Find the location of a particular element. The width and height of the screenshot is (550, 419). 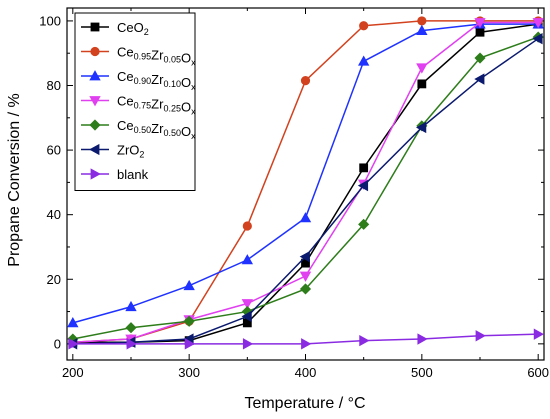

legend-item: Ce0.90Zr0.10Ox is located at coordinates (138, 80).